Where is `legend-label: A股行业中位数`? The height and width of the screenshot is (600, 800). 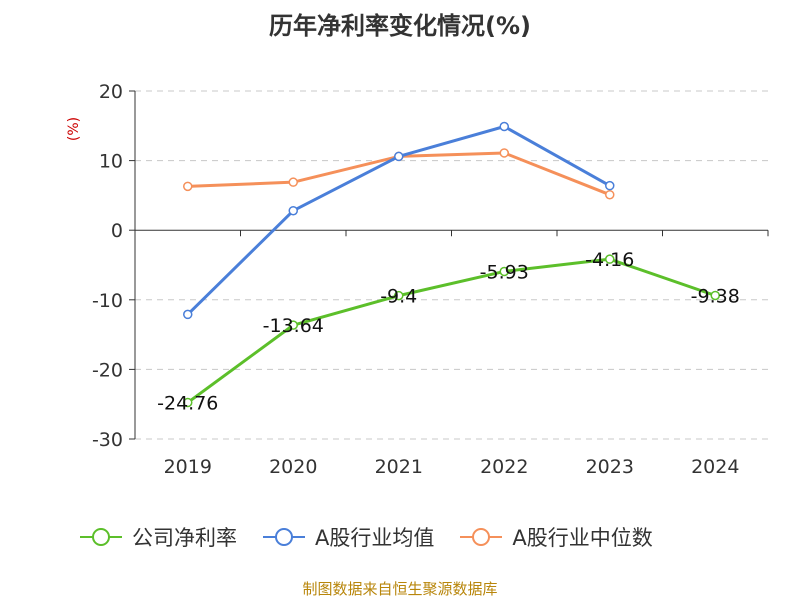 legend-label: A股行业中位数 is located at coordinates (582, 538).